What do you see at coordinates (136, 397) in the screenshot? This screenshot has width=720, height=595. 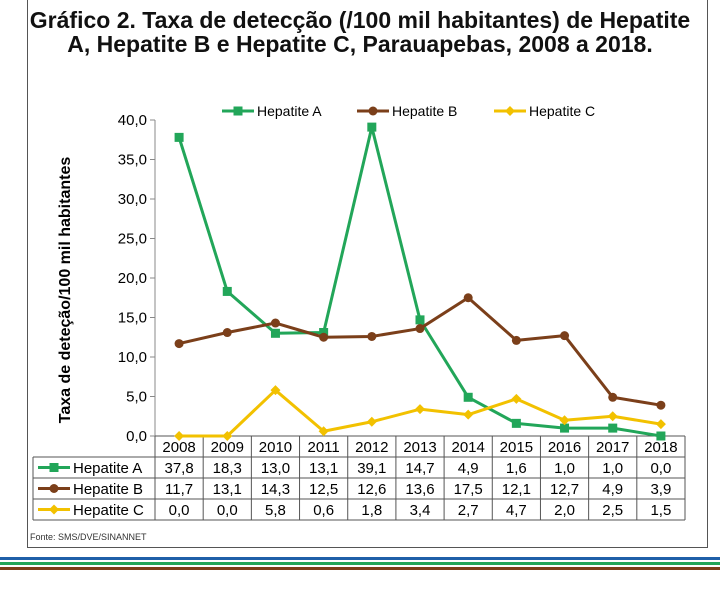 I see `y-tick-label: 5,0` at bounding box center [136, 397].